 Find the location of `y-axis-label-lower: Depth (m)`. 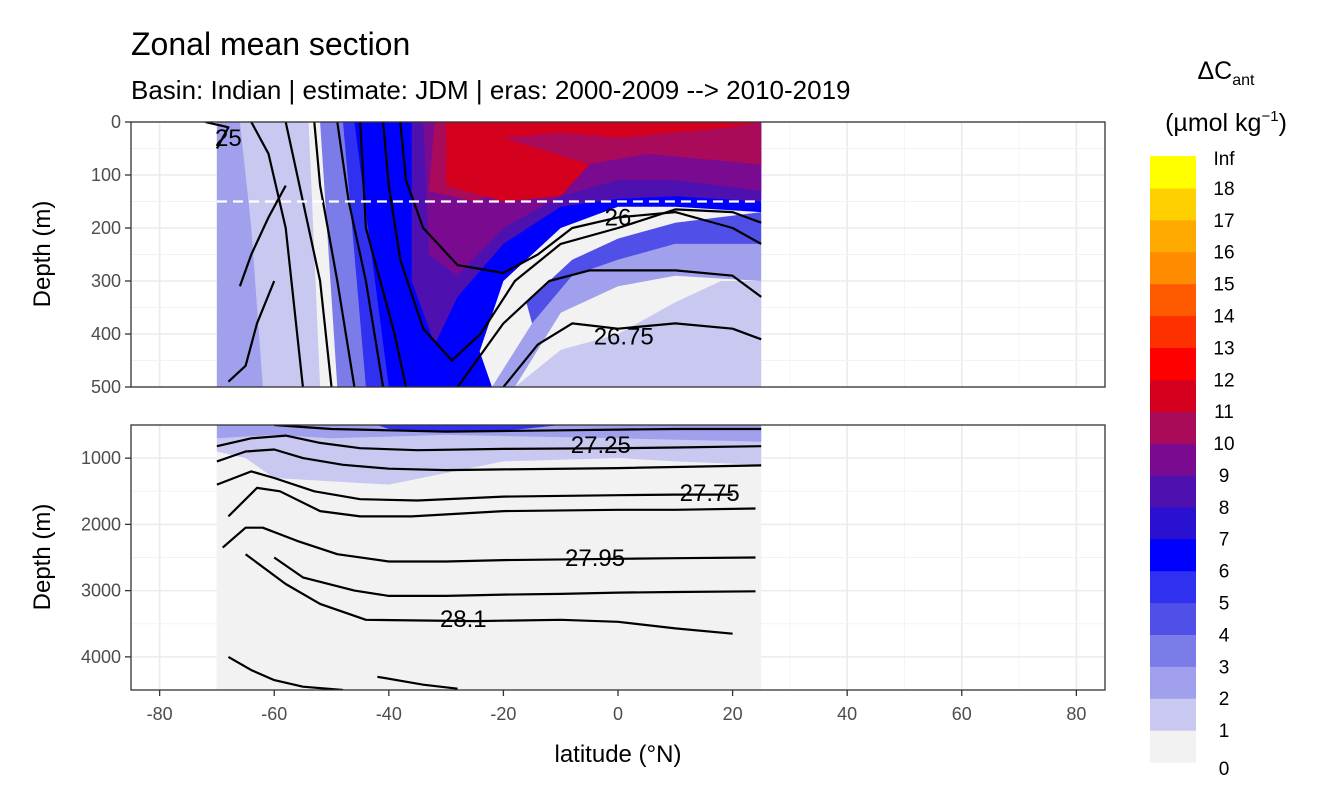

y-axis-label-lower: Depth (m) is located at coordinates (42, 557).